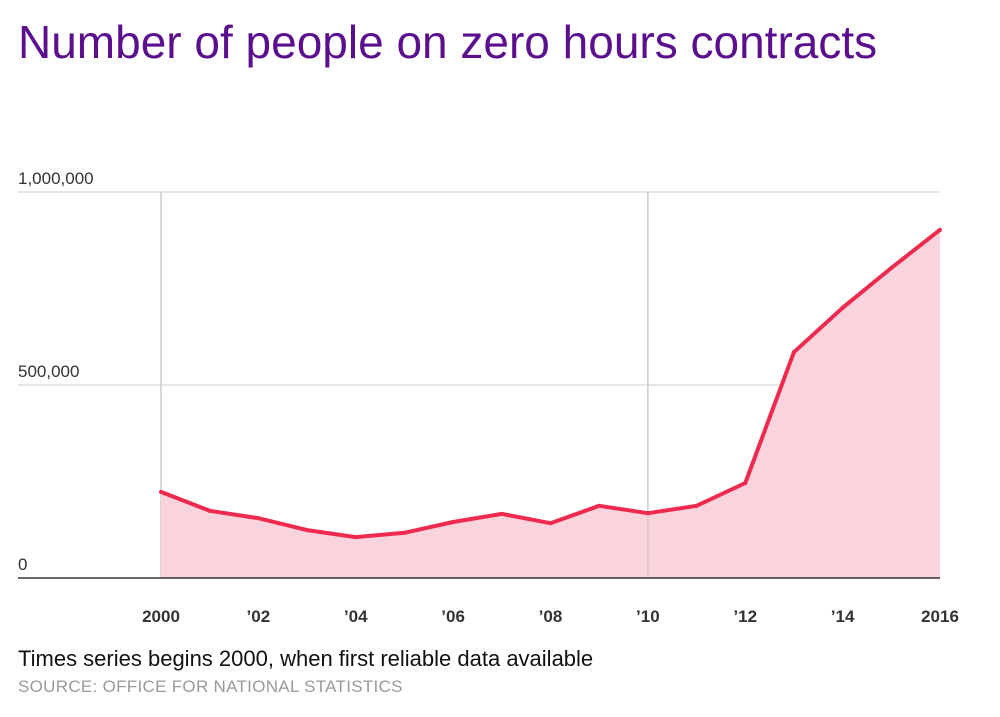 The width and height of the screenshot is (1000, 717). I want to click on x-tick-label: 2016, so click(940, 616).